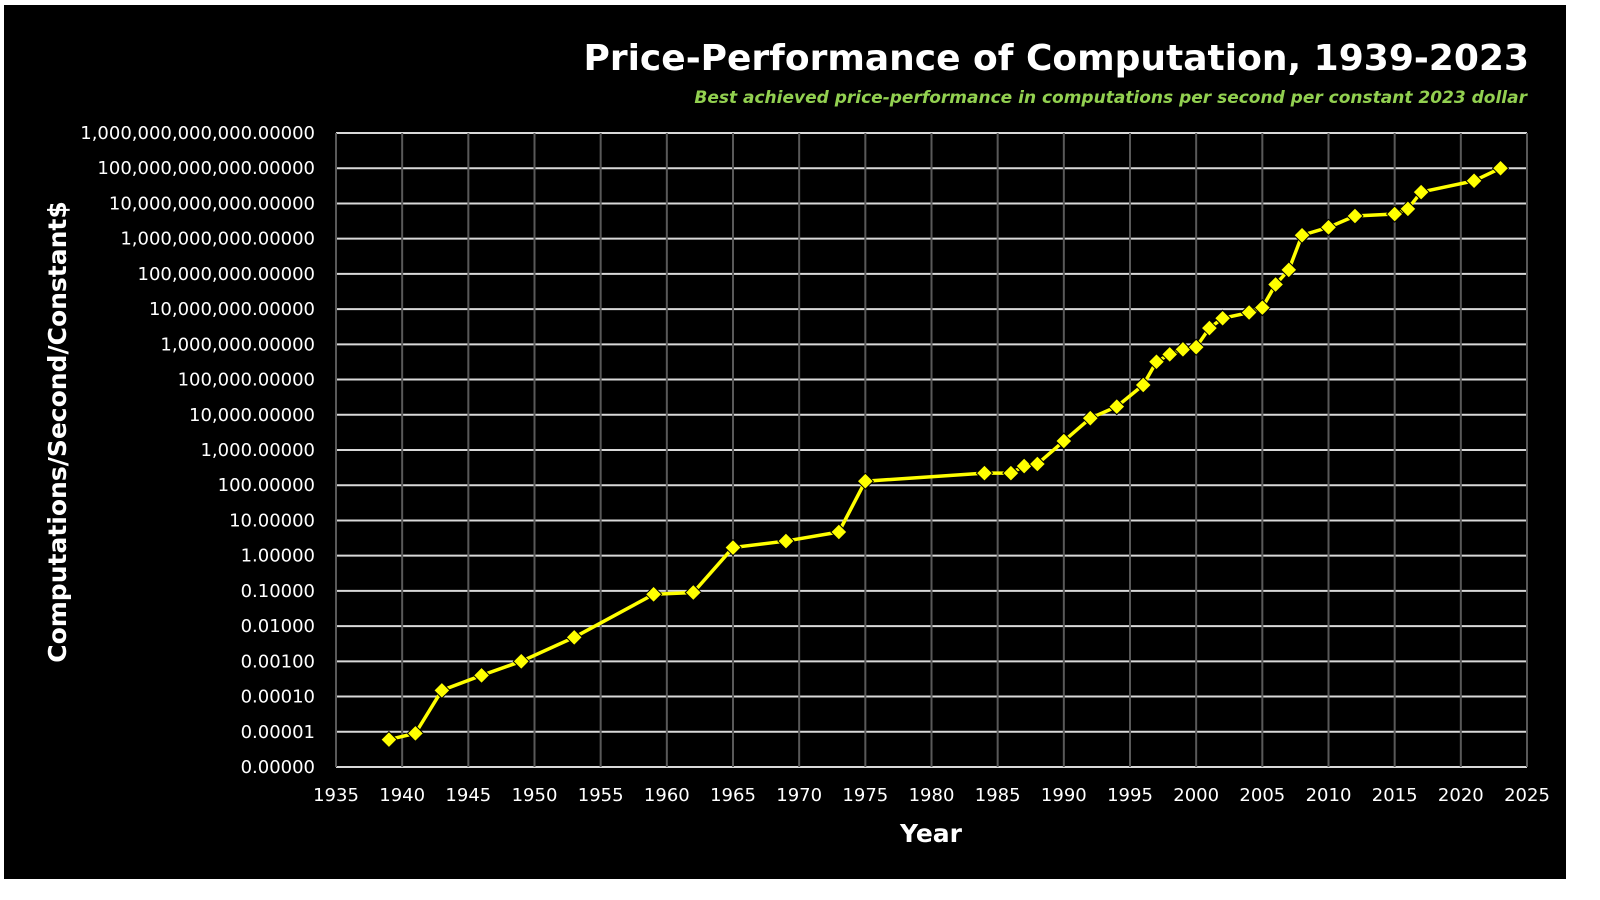 Image resolution: width=1600 pixels, height=900 pixels. Describe the element at coordinates (733, 795) in the screenshot. I see `x-tick-label: 1965` at that location.